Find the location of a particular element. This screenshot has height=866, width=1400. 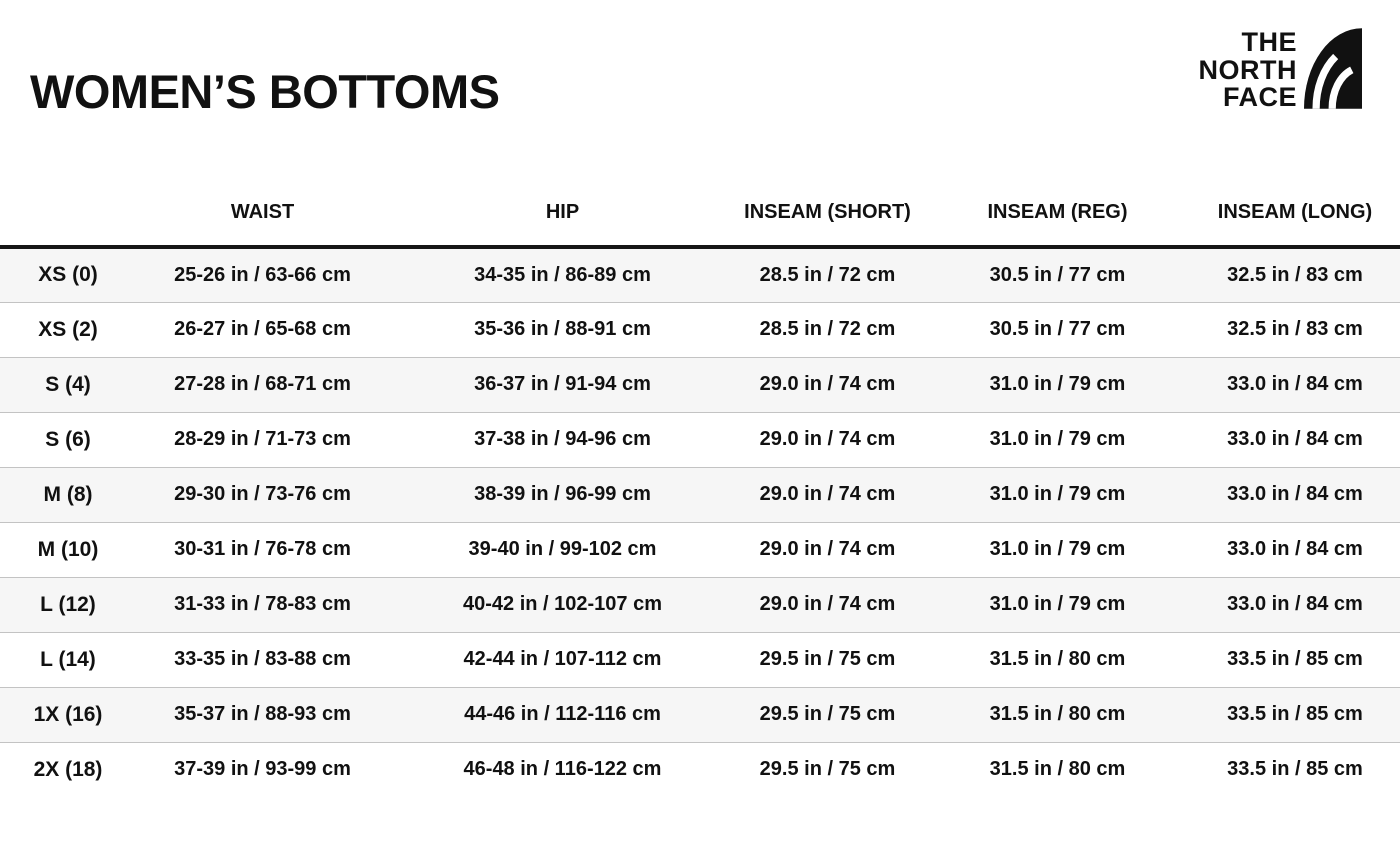

north-face-wordmark: THE NORTH FACE is located at coordinates (1248, 70).